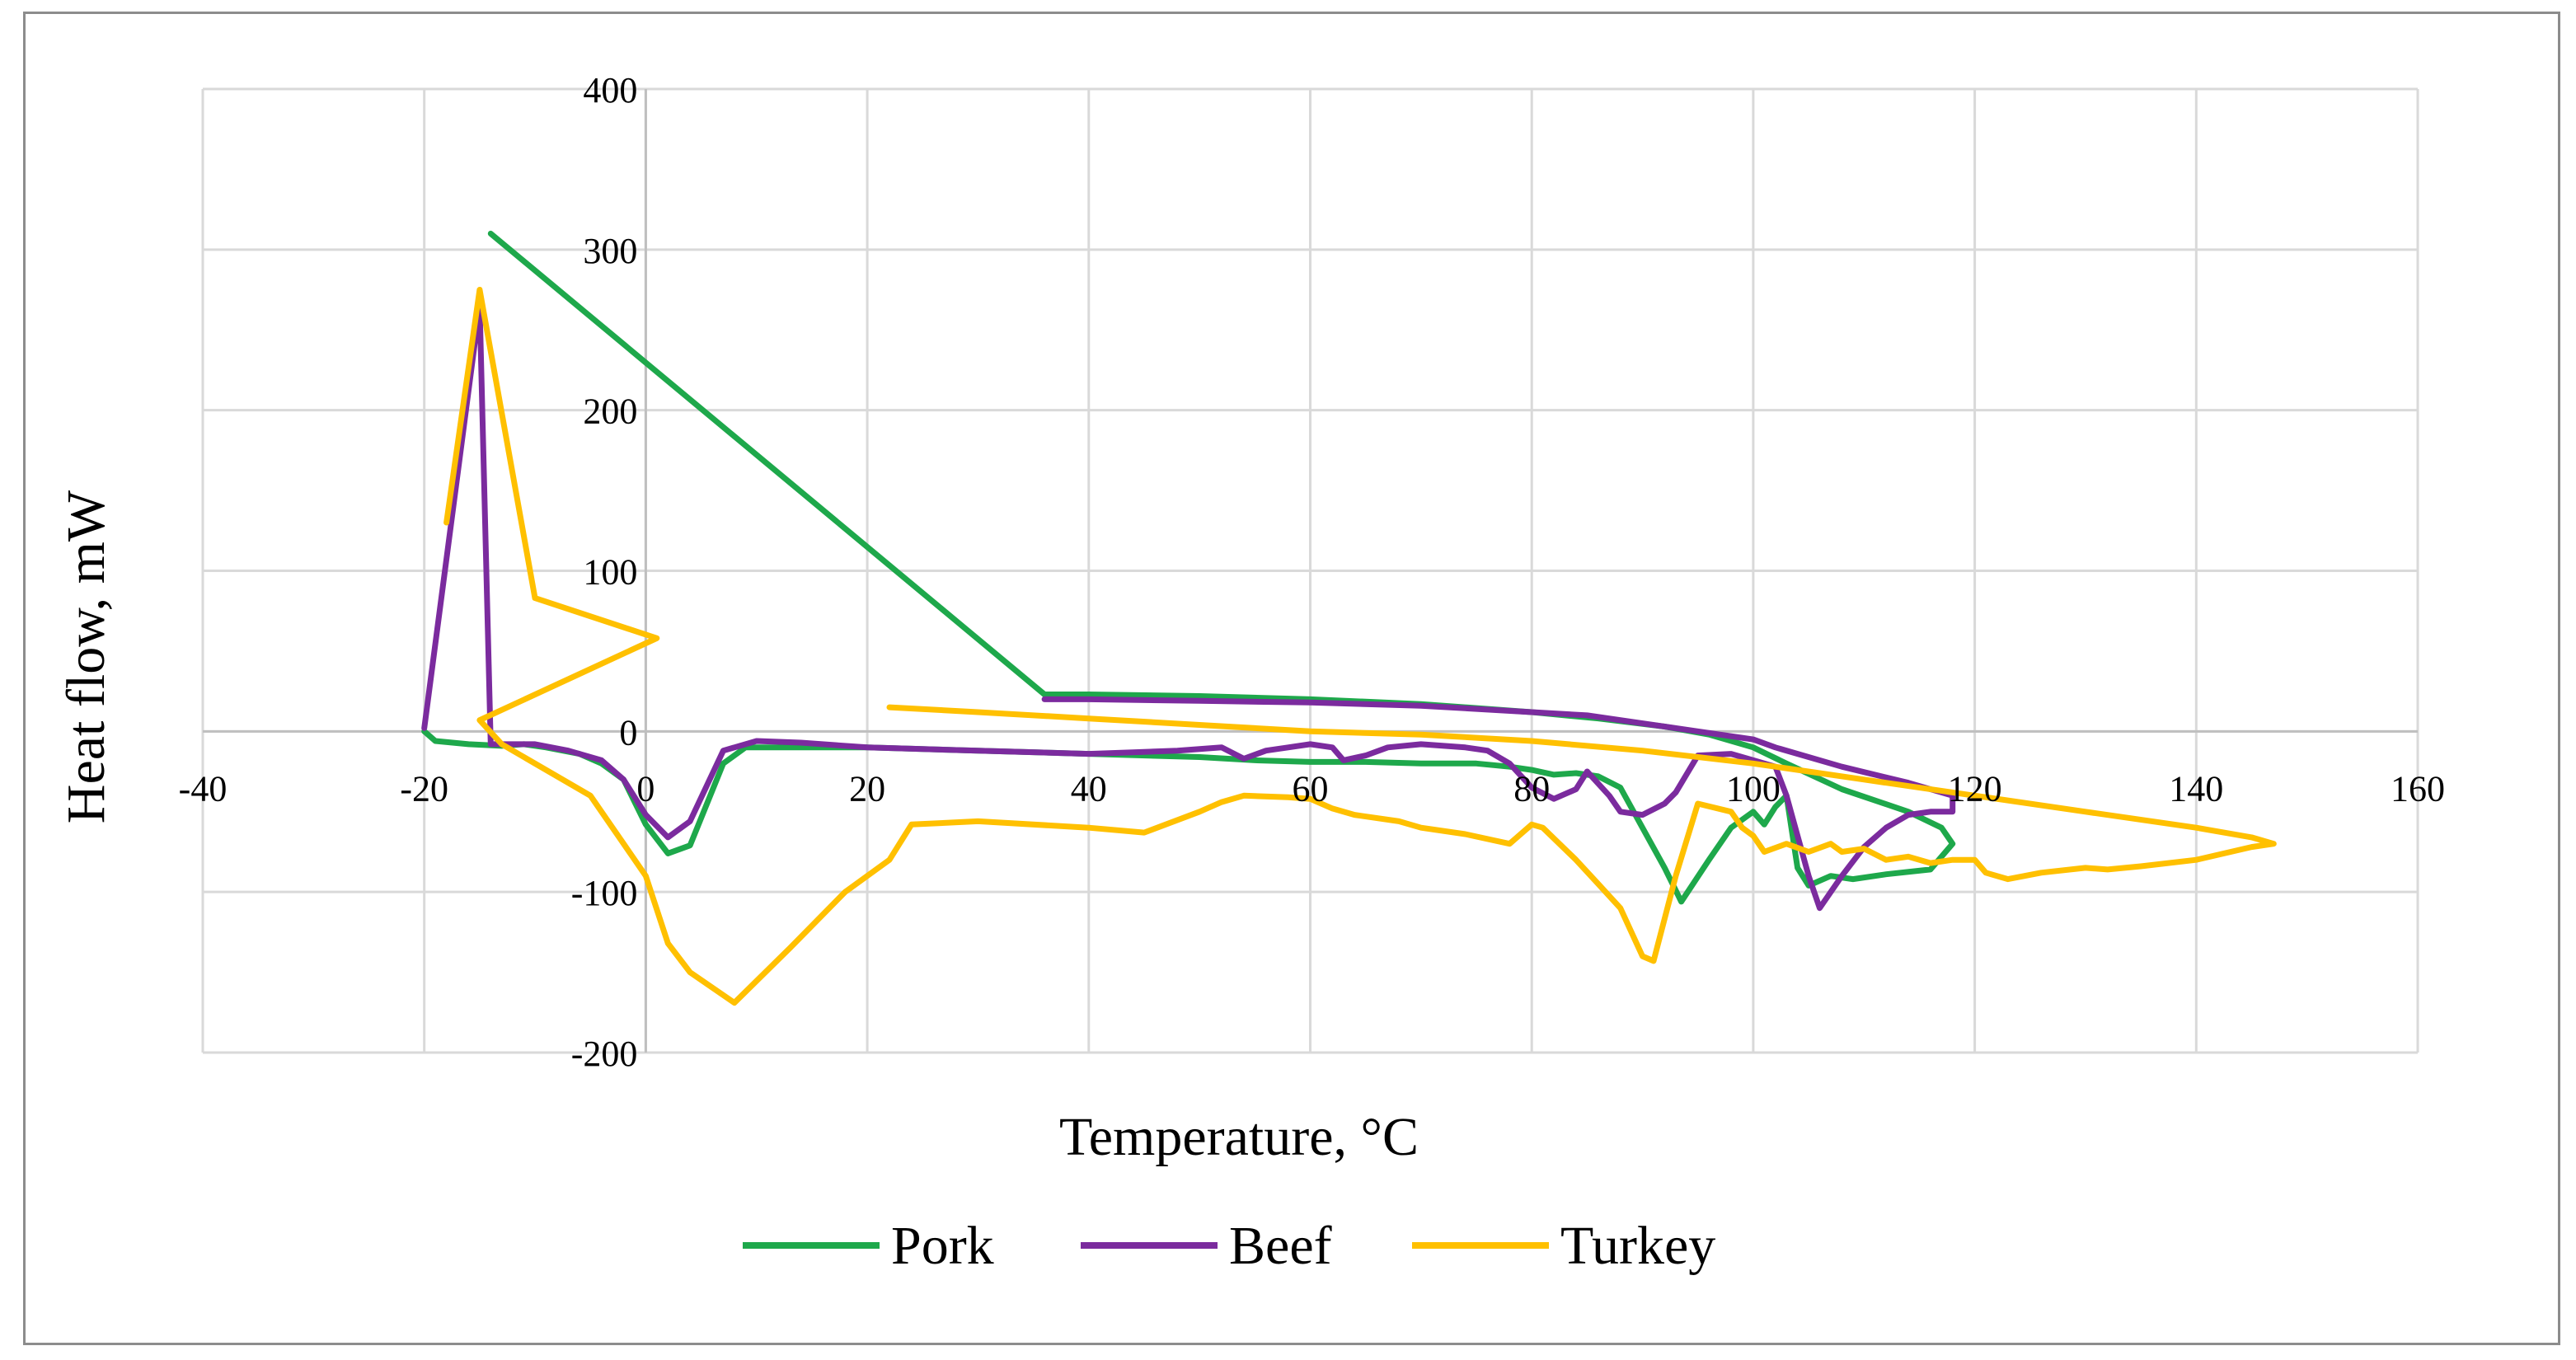 This screenshot has width=2576, height=1360. I want to click on legend: Pork Beef Turkey, so click(1229, 1246).